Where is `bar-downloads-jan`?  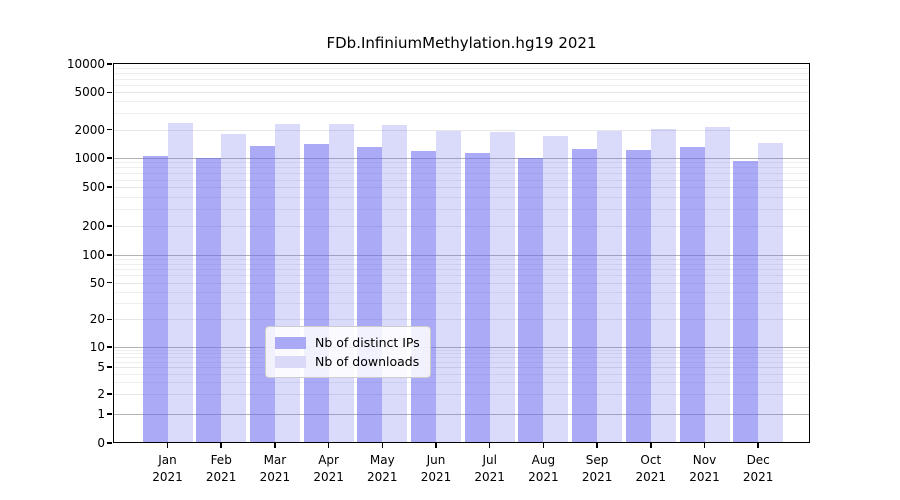
bar-downloads-jan is located at coordinates (180, 282).